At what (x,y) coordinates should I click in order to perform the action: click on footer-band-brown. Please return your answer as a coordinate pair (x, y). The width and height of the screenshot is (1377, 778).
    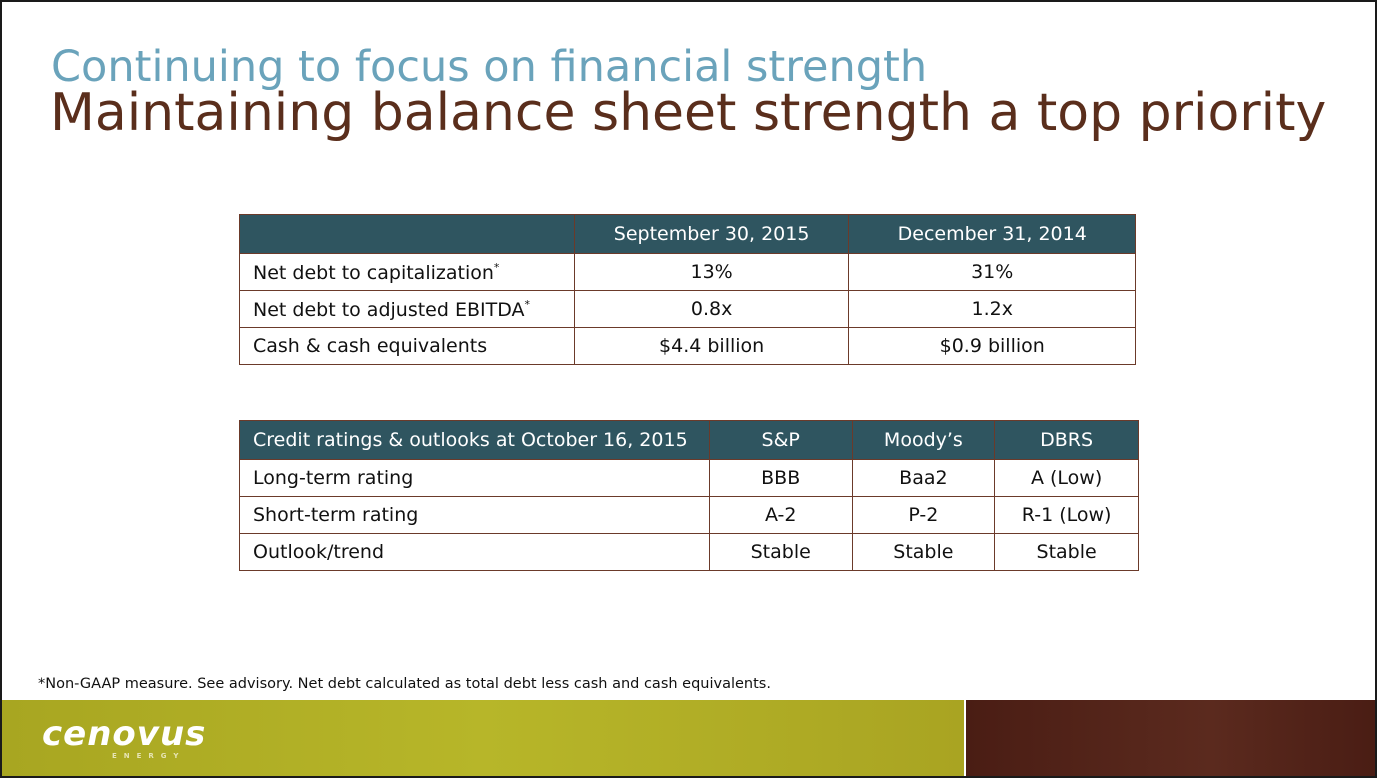
    Looking at the image, I should click on (1170, 738).